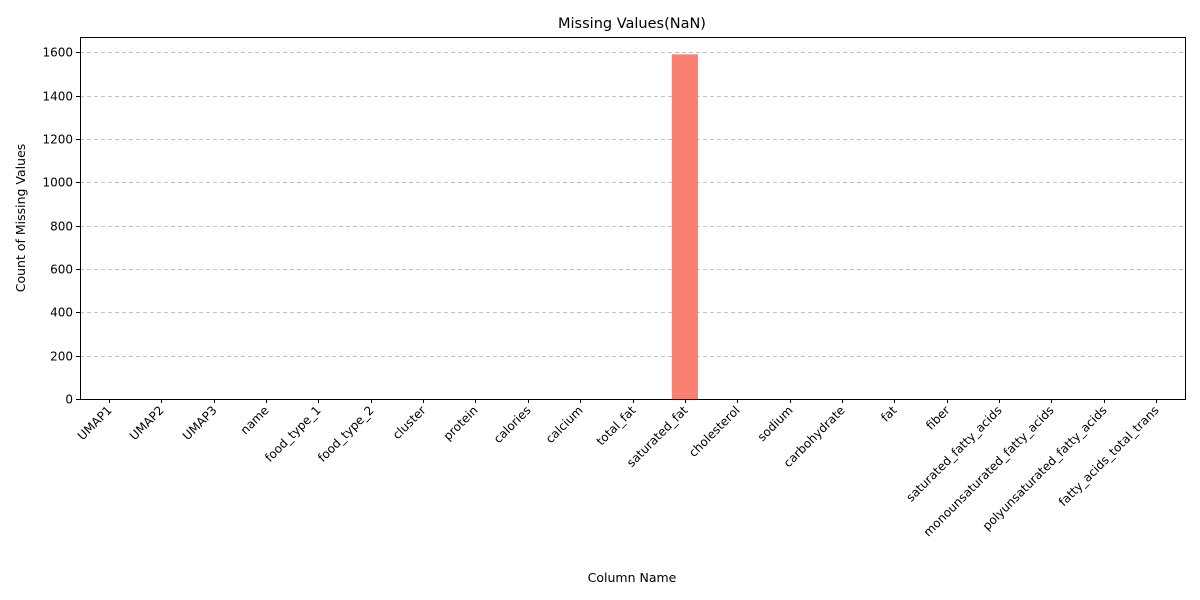  I want to click on y-tick-label: 0, so click(69, 400).